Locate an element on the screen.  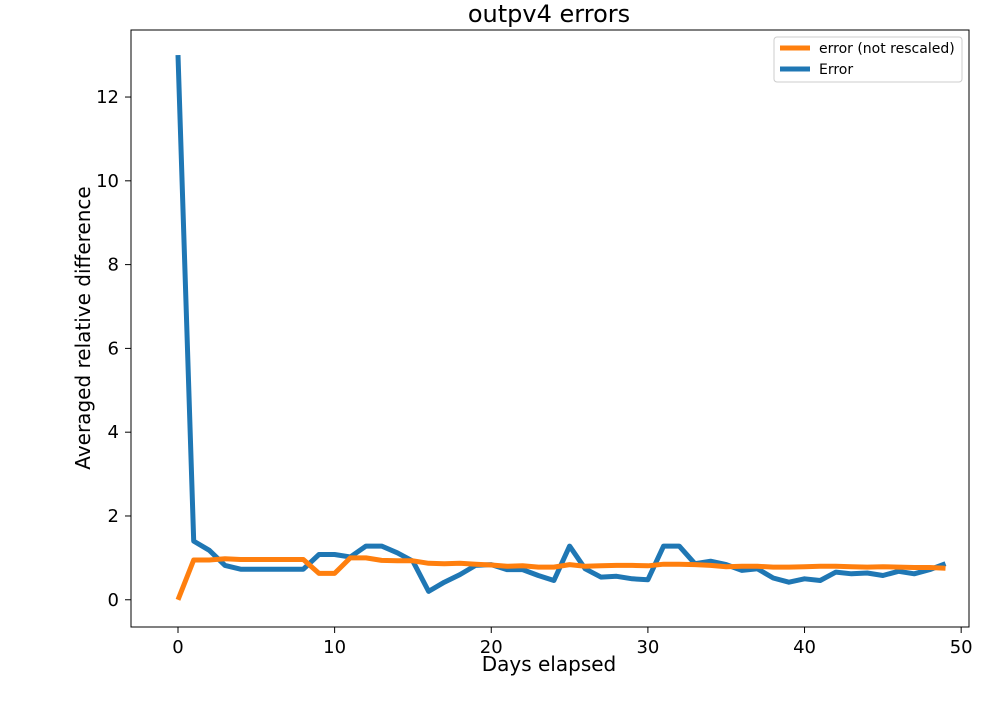
x-tick-label: 20 is located at coordinates (491, 647).